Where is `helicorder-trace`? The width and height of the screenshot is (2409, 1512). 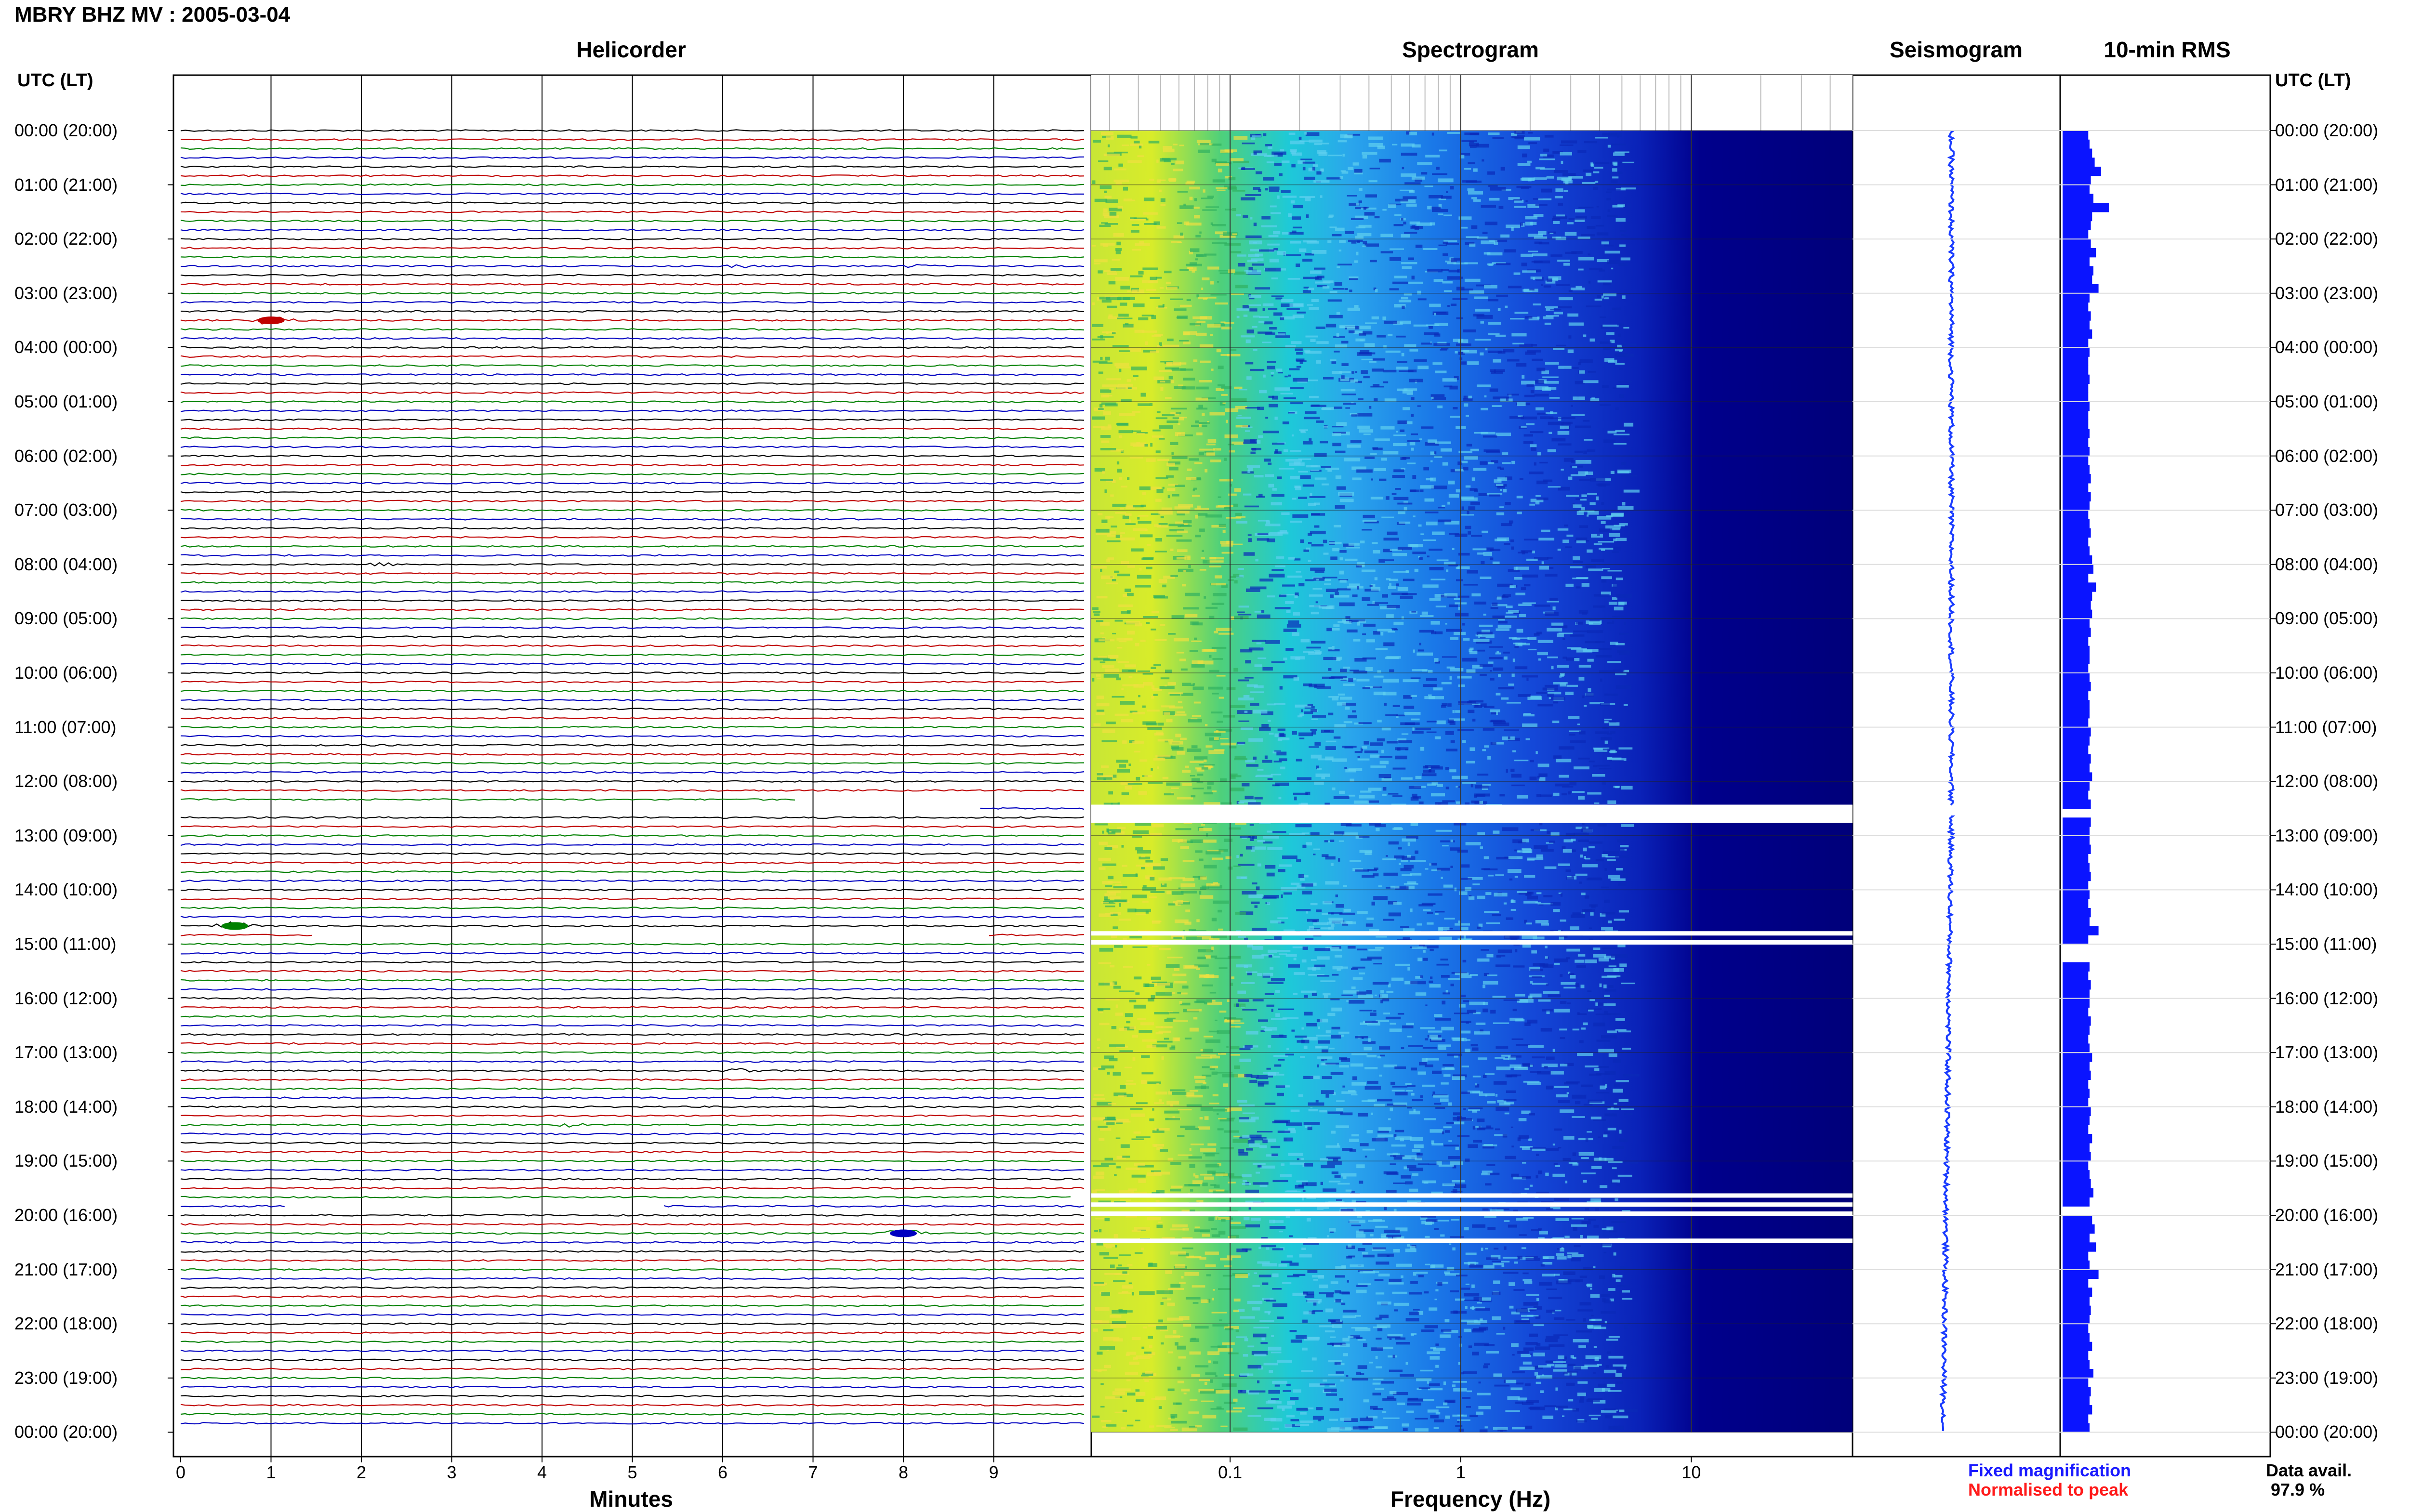
helicorder-trace is located at coordinates (632, 447).